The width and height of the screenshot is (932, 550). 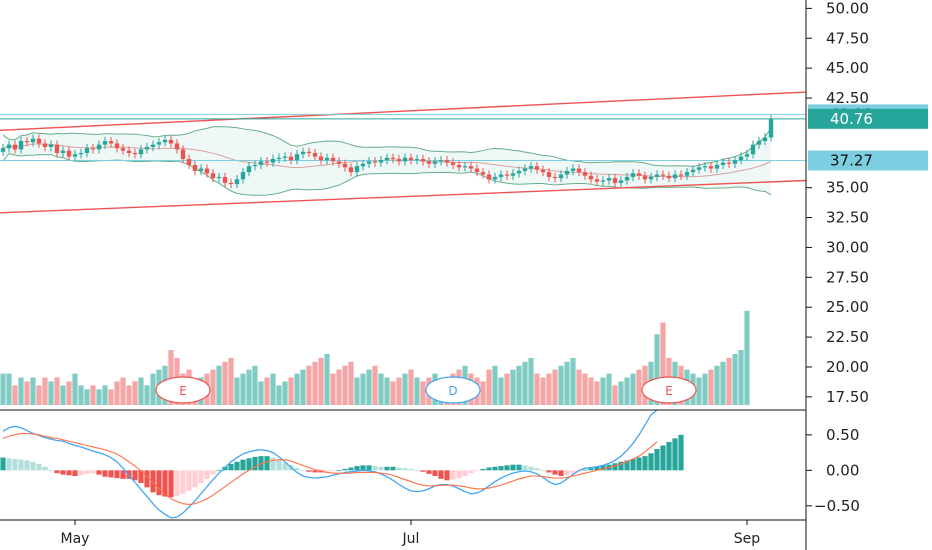 I want to click on price-tick-label: 47.50, so click(x=847, y=38).